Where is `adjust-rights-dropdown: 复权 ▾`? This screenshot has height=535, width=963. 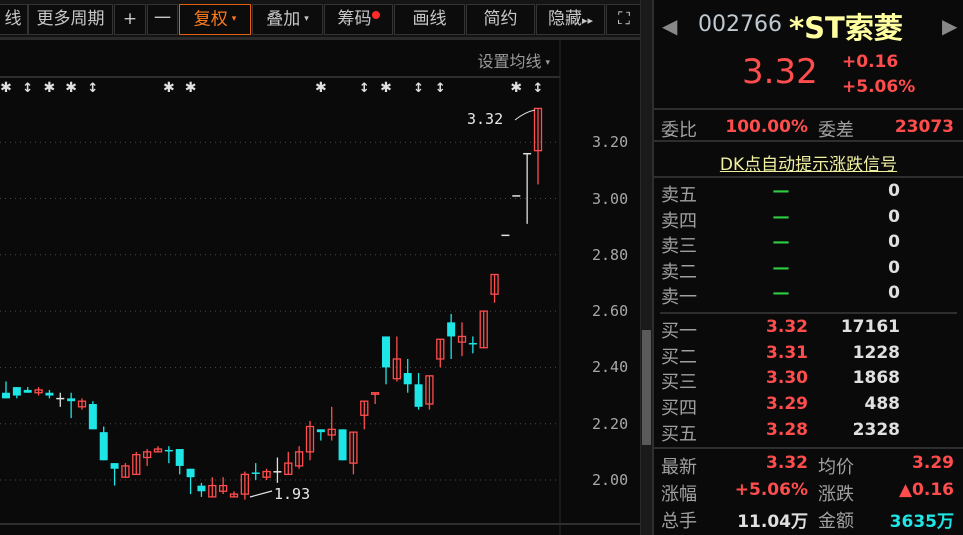 adjust-rights-dropdown: 复权 ▾ is located at coordinates (215, 19).